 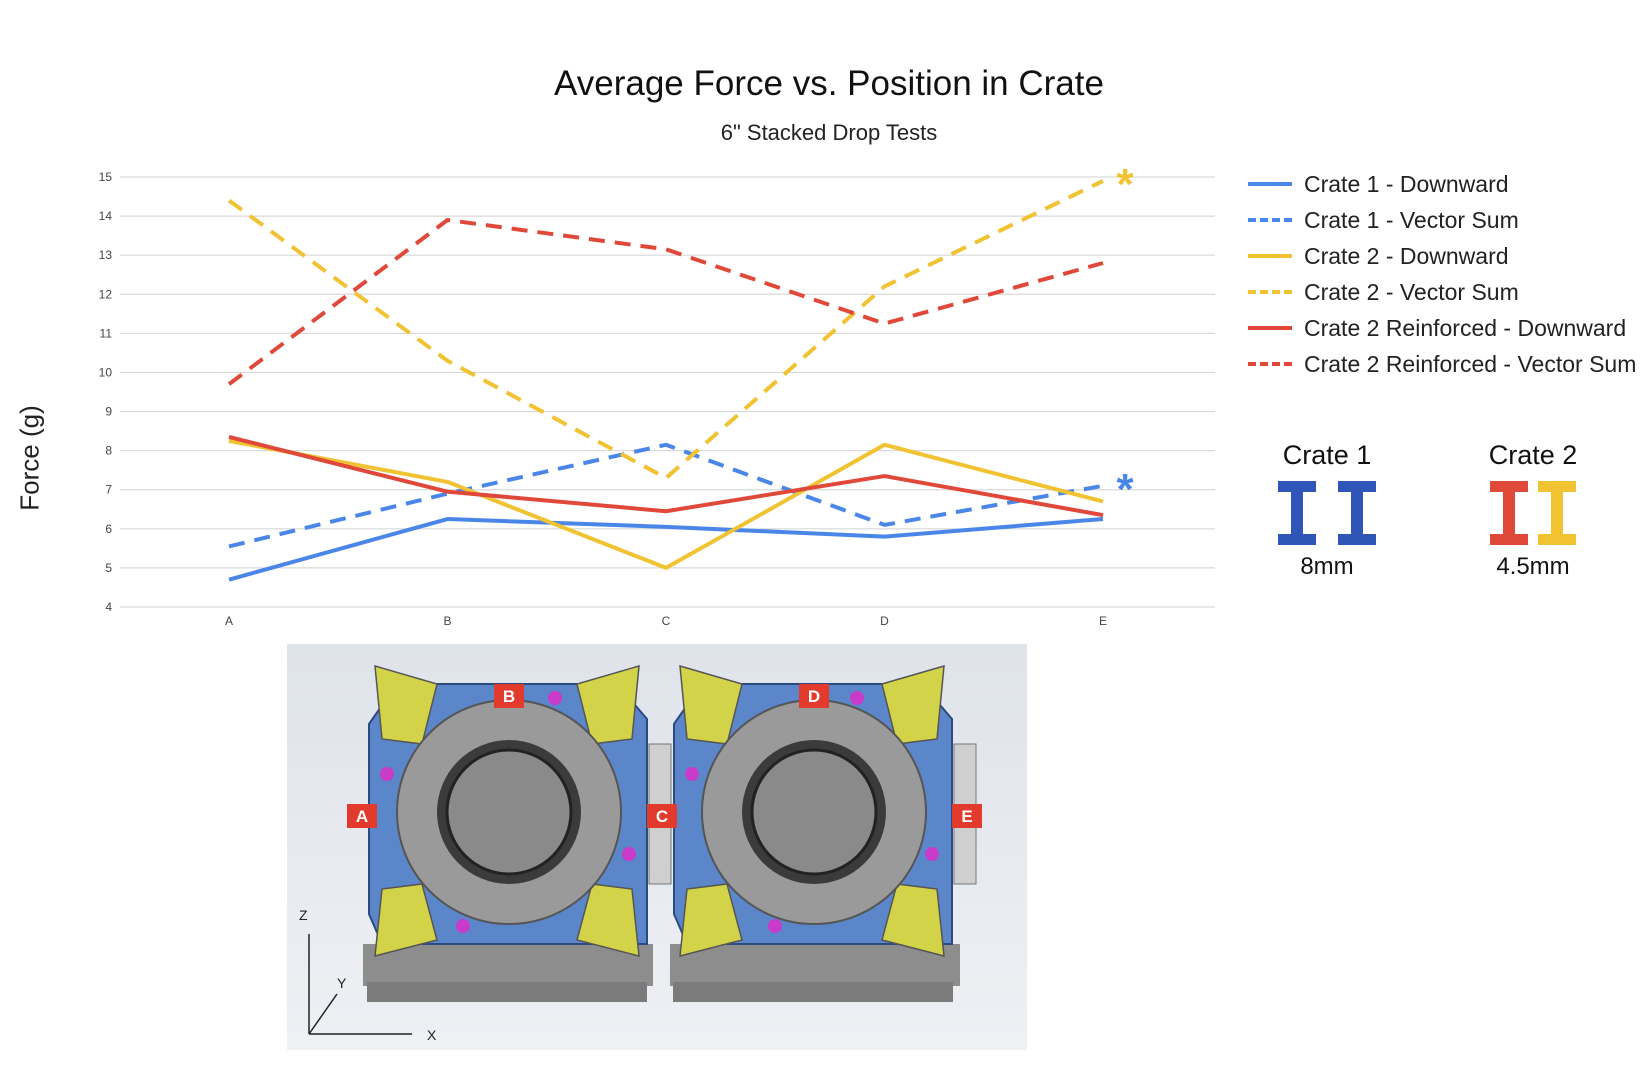 What do you see at coordinates (1411, 219) in the screenshot?
I see `legend-label: Crate 1 - Vector Sum` at bounding box center [1411, 219].